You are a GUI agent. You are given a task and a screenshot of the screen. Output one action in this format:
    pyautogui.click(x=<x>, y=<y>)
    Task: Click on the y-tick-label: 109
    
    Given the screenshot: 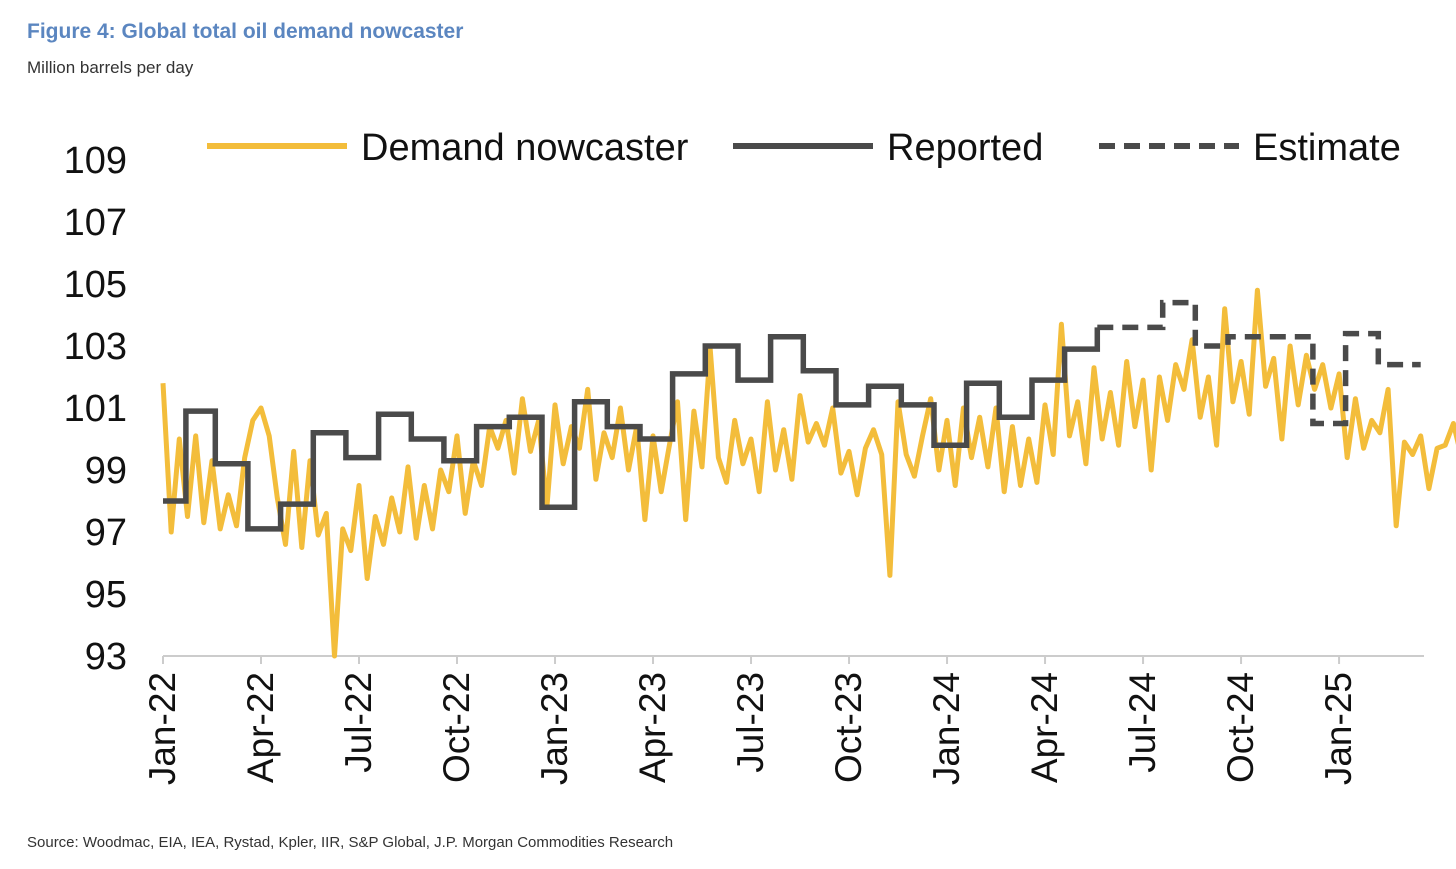 What is the action you would take?
    pyautogui.click(x=95, y=161)
    